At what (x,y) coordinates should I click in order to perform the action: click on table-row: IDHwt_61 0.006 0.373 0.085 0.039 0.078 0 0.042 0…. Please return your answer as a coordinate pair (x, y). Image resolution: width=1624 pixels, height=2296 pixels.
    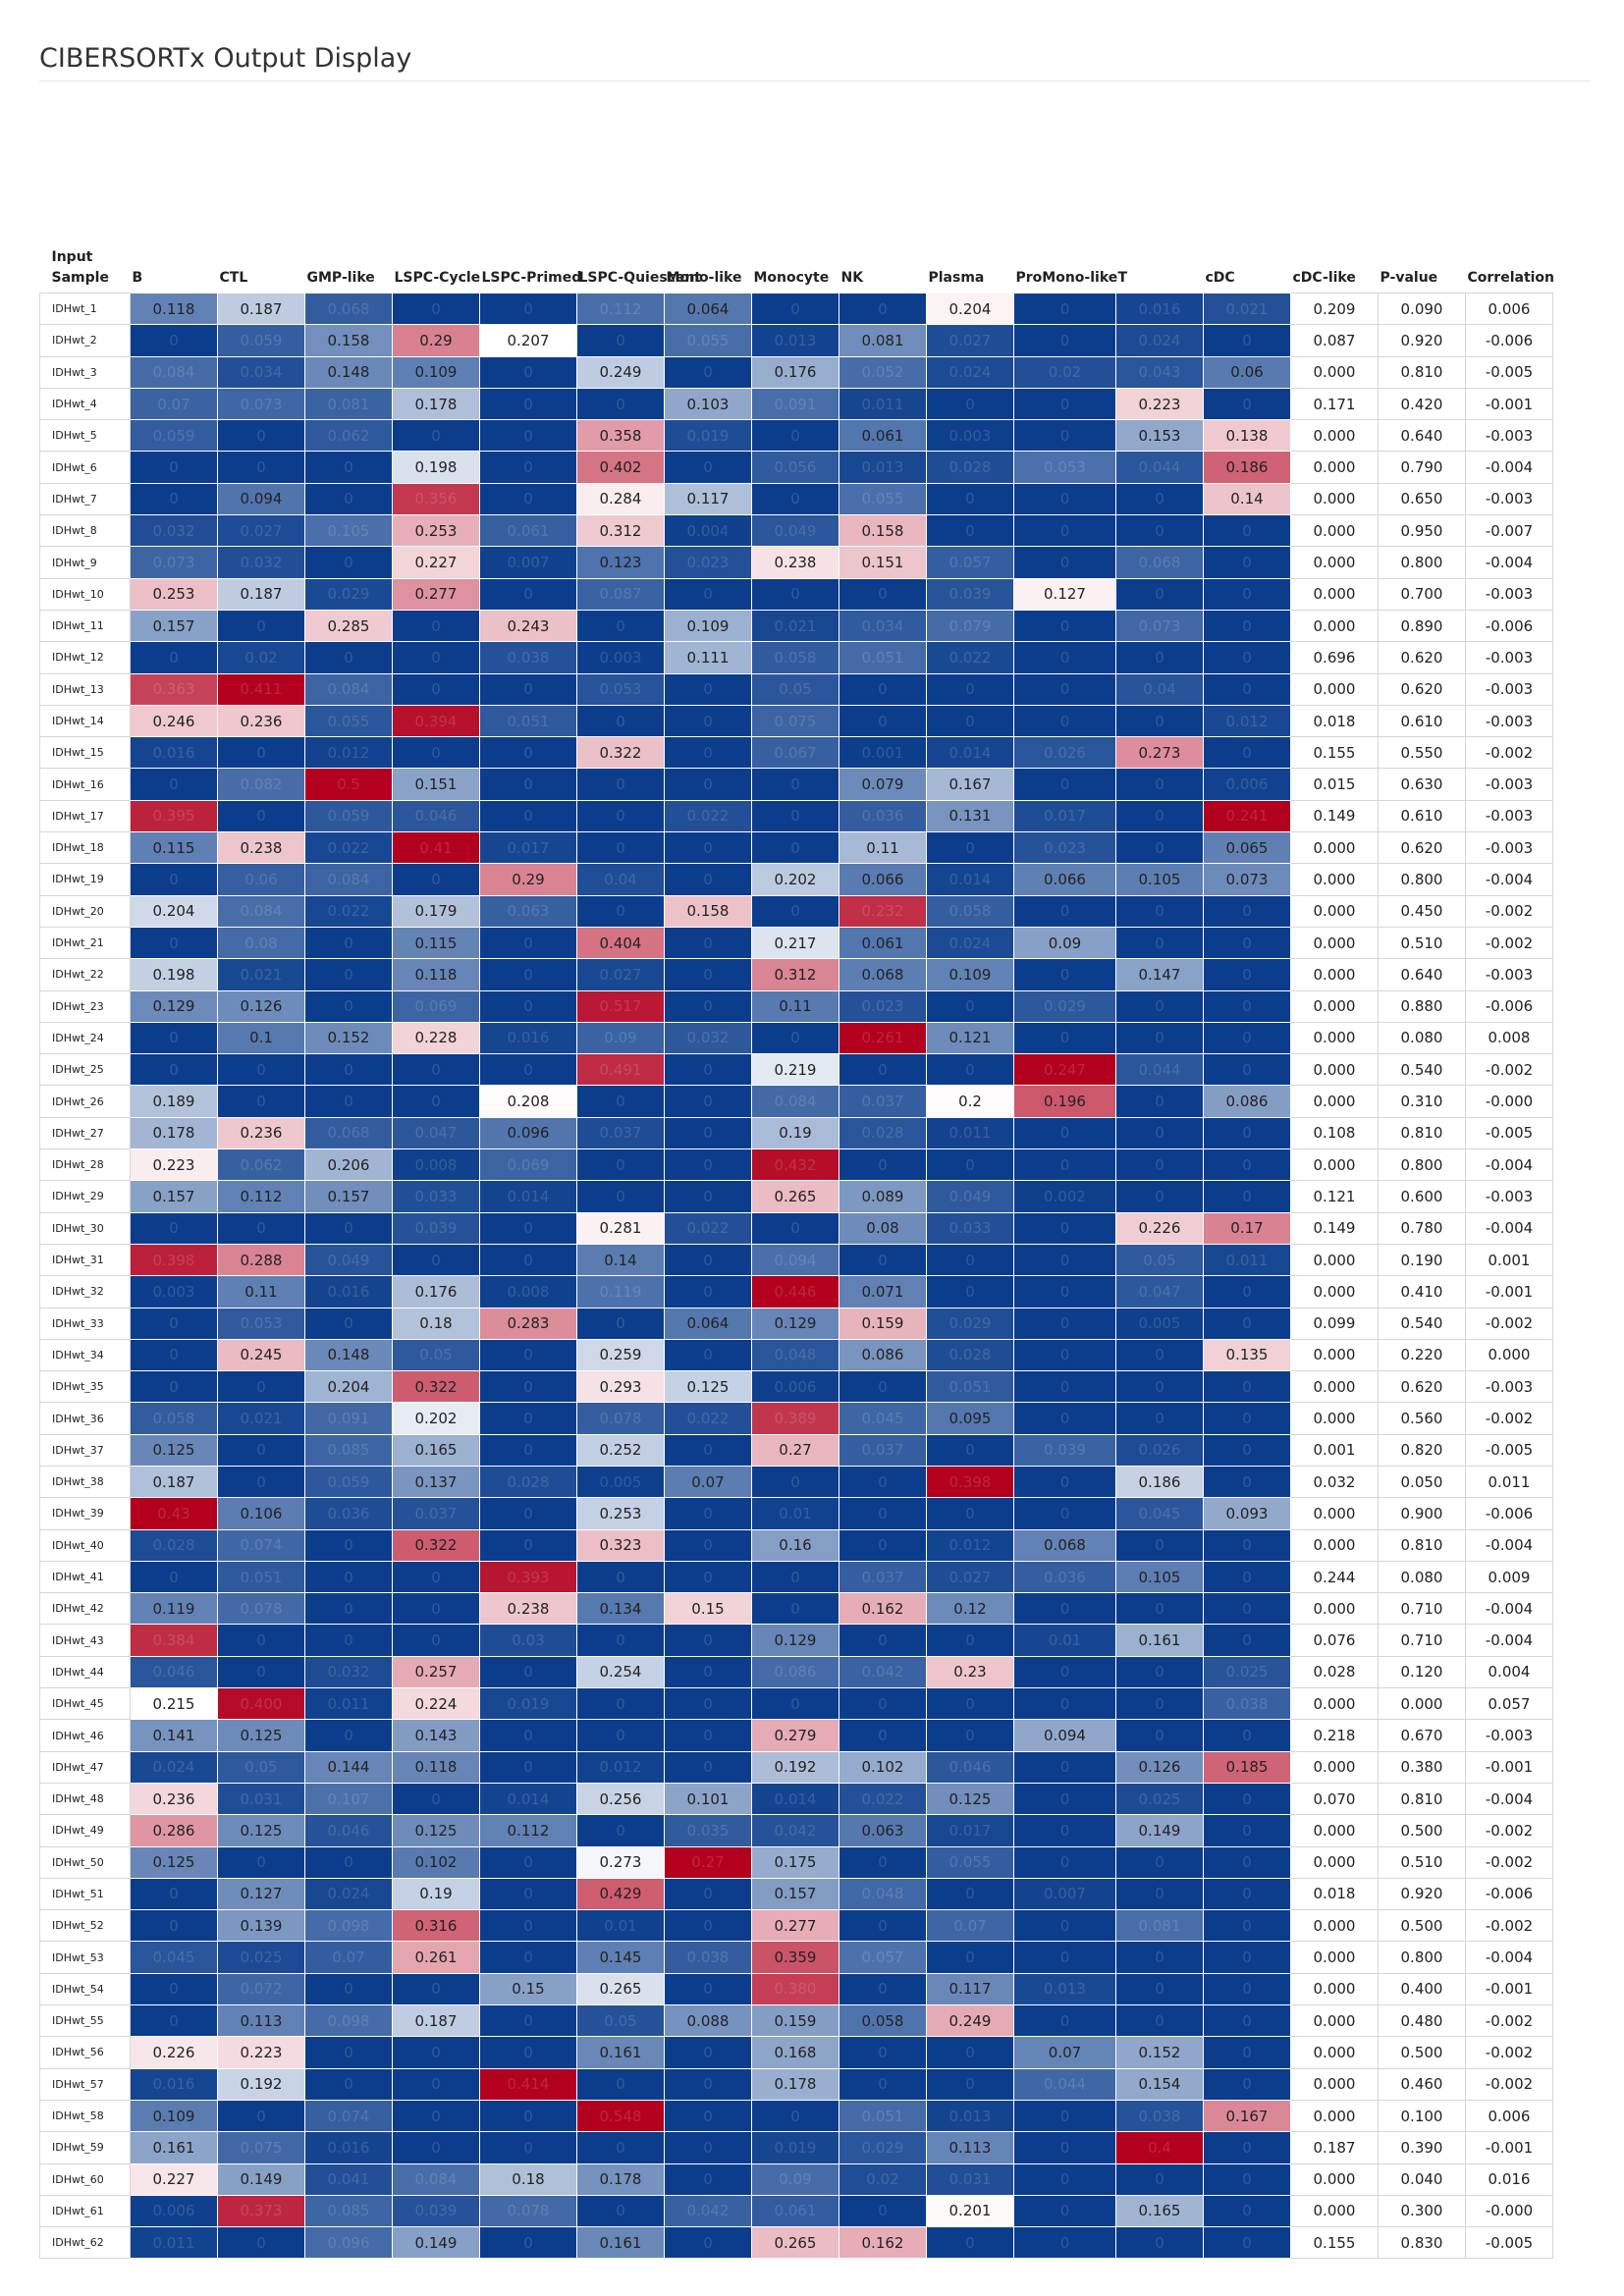
    Looking at the image, I should click on (796, 2211).